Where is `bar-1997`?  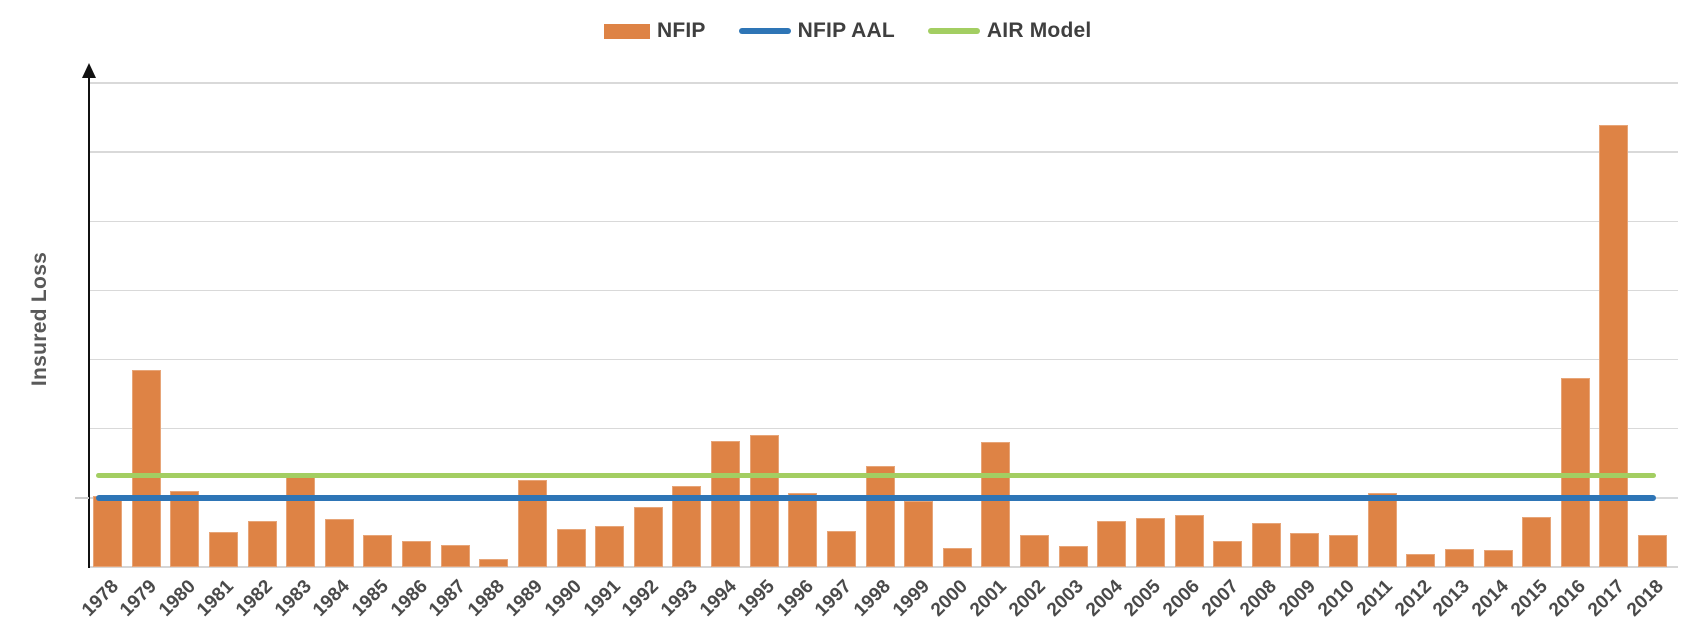 bar-1997 is located at coordinates (841, 549).